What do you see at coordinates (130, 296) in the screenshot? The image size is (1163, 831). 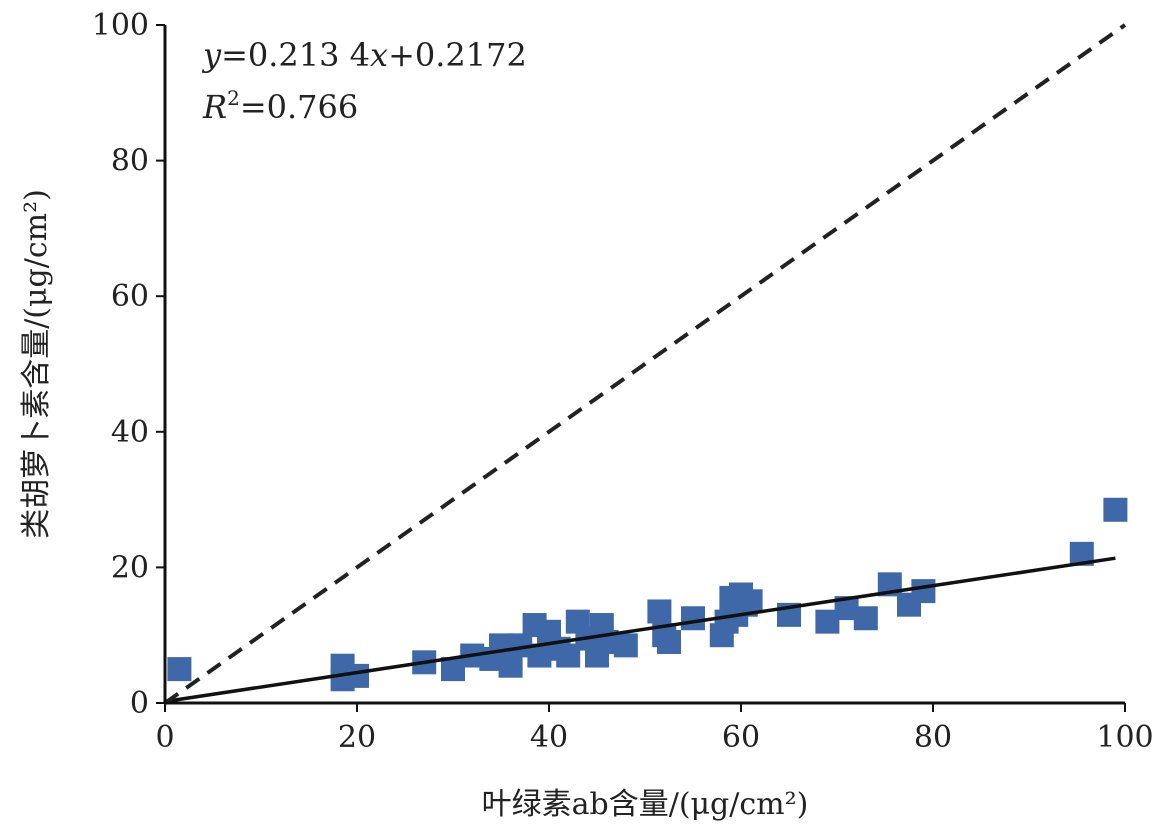 I see `y-tick-label: 60` at bounding box center [130, 296].